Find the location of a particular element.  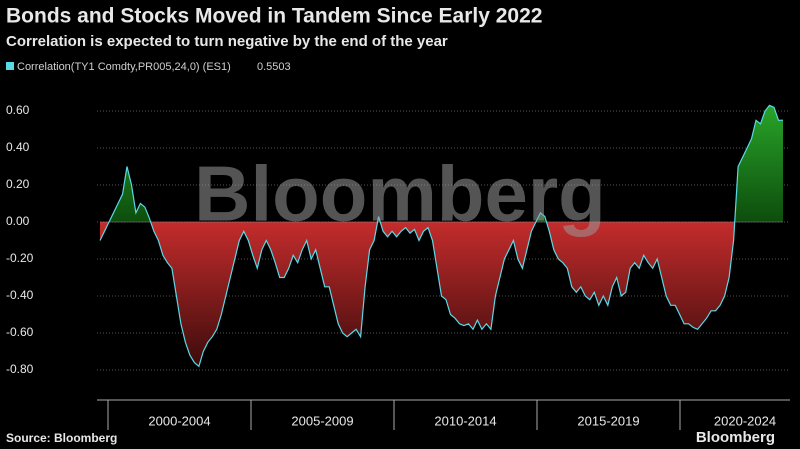

x-tick-label: 2010-2014 is located at coordinates (465, 420).